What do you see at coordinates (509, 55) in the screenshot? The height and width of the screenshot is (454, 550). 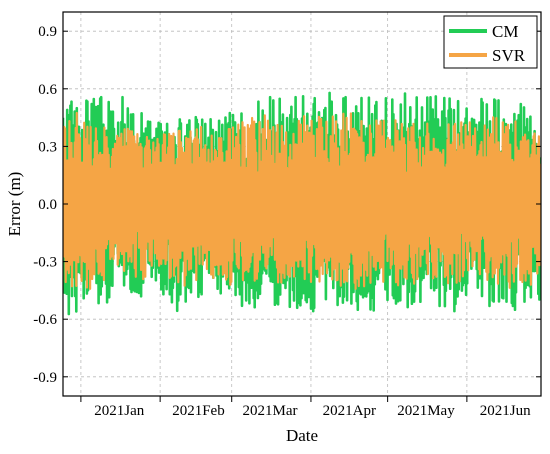 I see `legend-label-svr: SVR` at bounding box center [509, 55].